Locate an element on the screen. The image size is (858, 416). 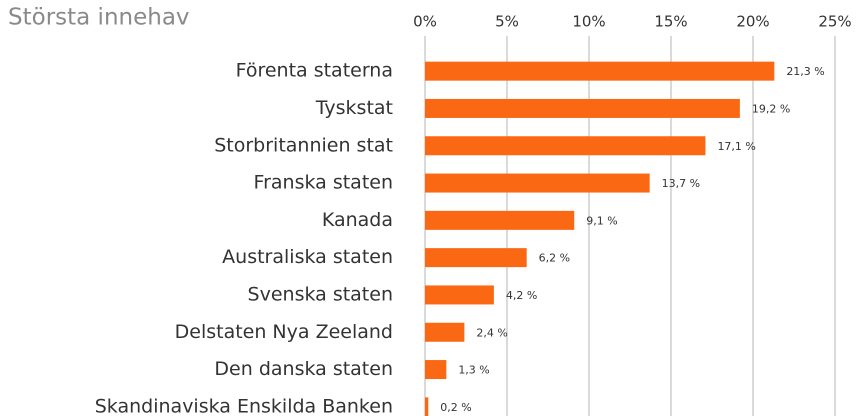
category-label: Kanada is located at coordinates (357, 220).